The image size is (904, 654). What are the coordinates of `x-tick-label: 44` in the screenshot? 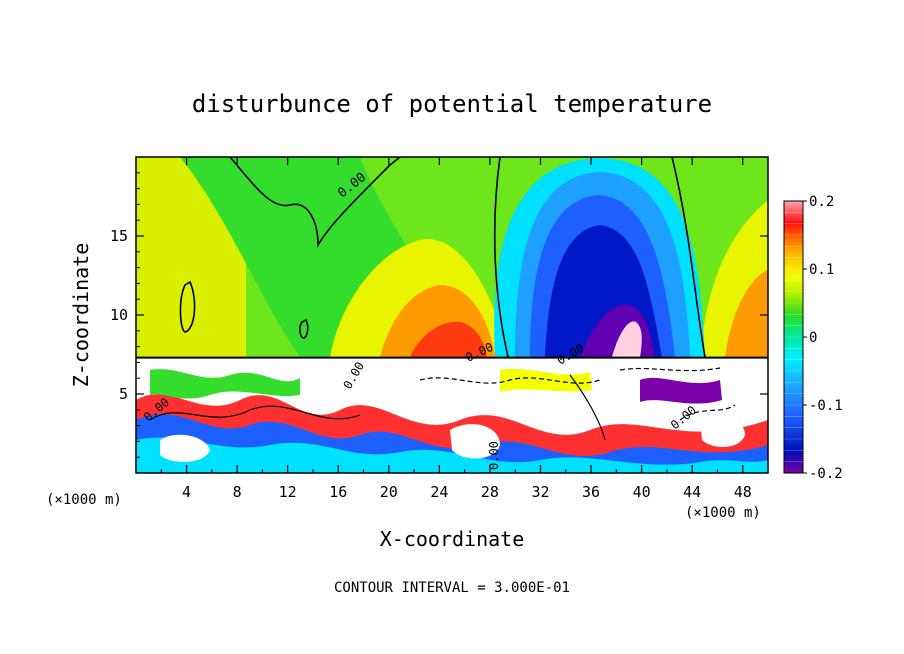 It's located at (692, 492).